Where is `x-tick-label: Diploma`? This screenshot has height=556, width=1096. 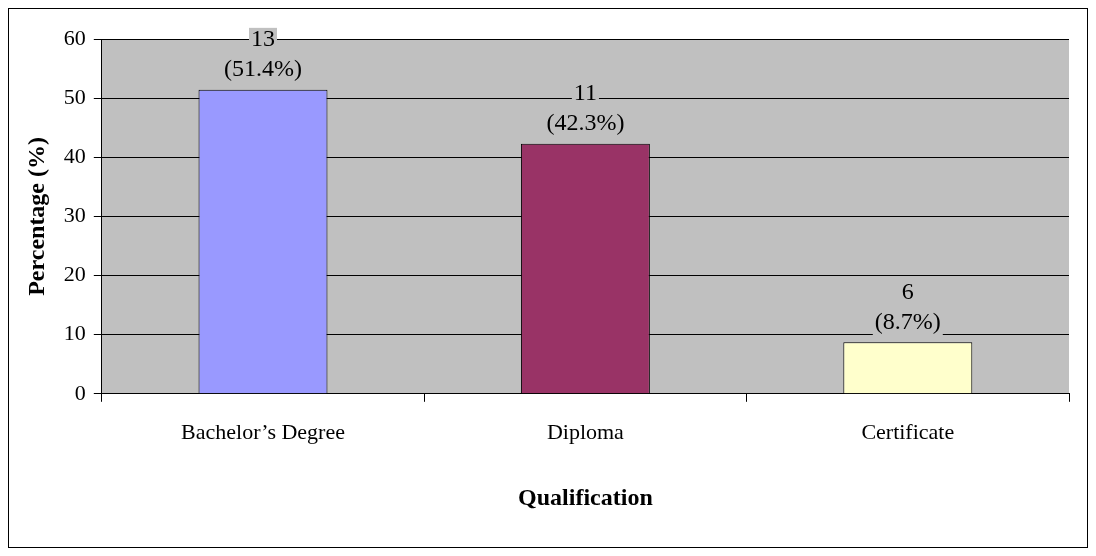 x-tick-label: Diploma is located at coordinates (585, 431).